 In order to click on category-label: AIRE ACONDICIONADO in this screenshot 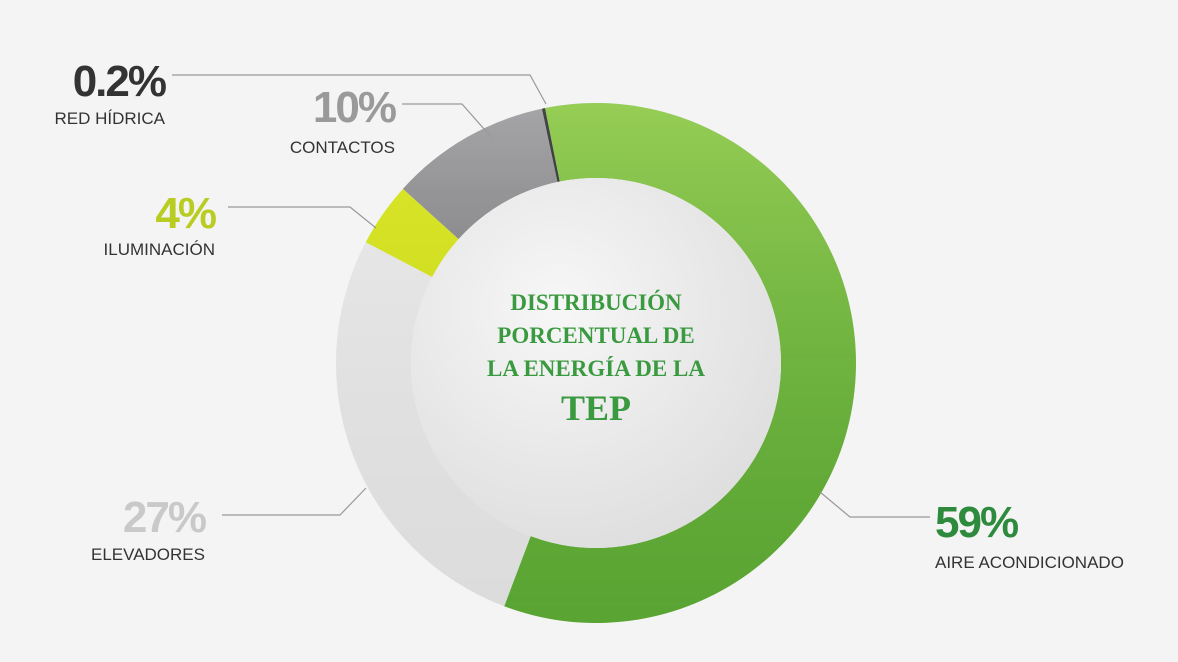, I will do `click(1029, 562)`.